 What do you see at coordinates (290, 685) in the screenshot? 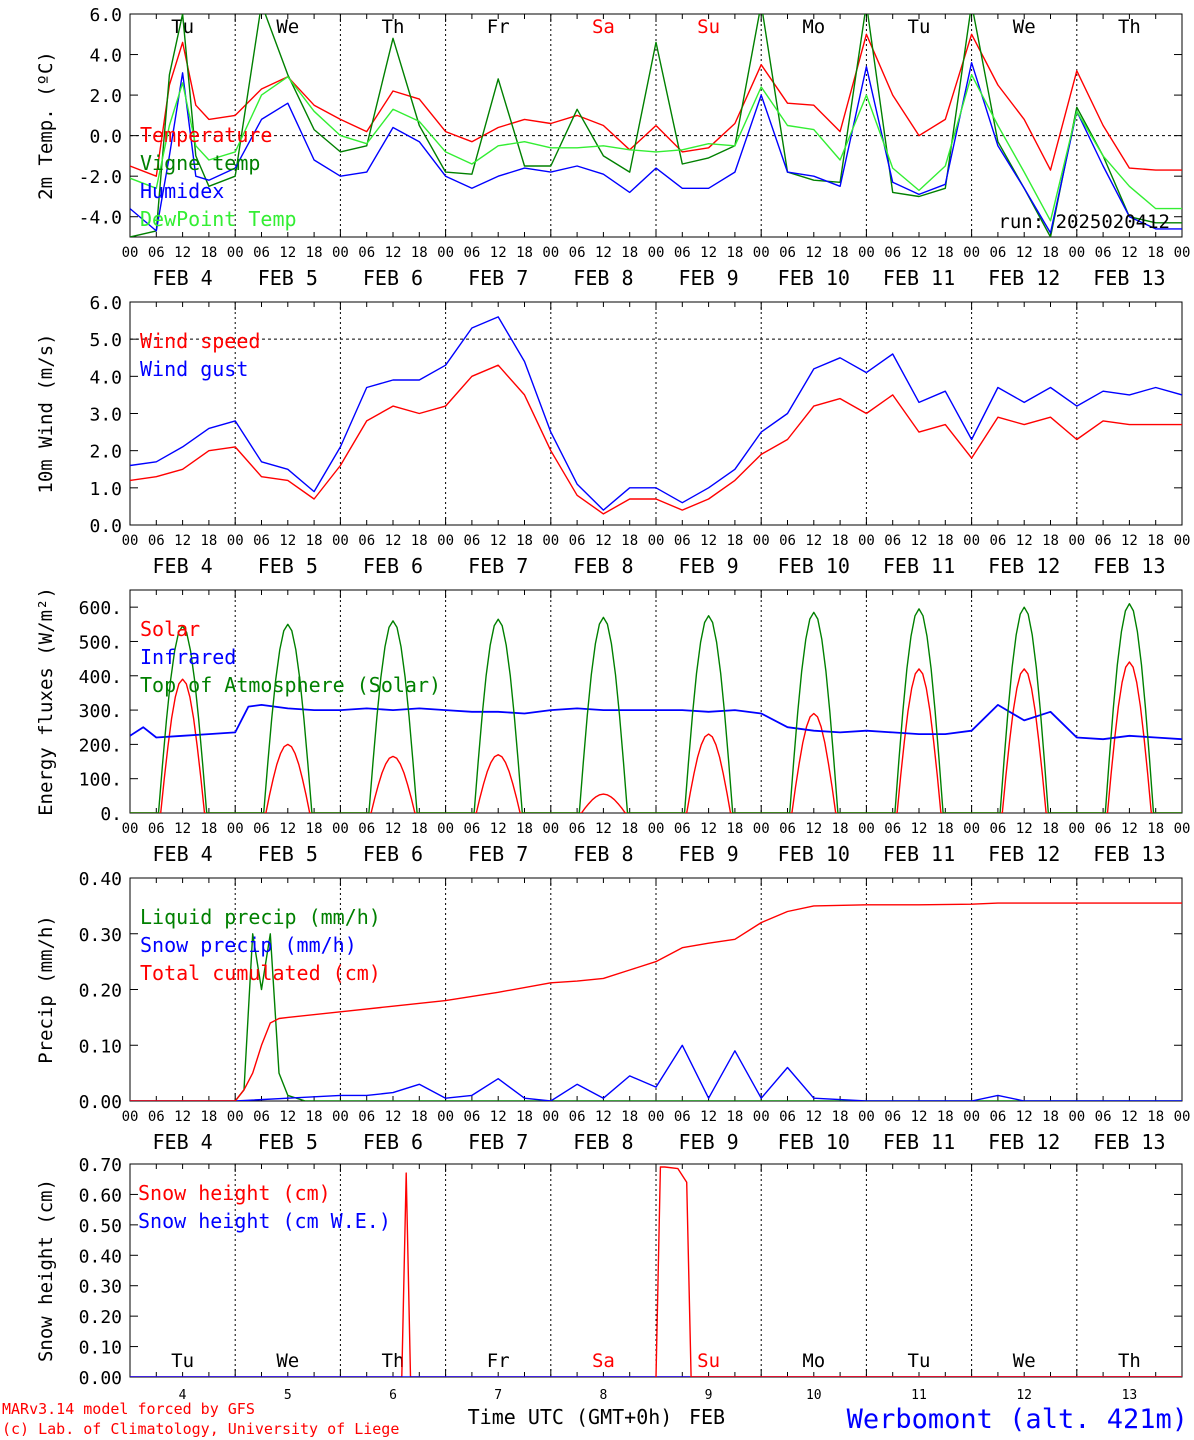
I see `legend-entry: Top of Atmosphere (Solar)` at bounding box center [290, 685].